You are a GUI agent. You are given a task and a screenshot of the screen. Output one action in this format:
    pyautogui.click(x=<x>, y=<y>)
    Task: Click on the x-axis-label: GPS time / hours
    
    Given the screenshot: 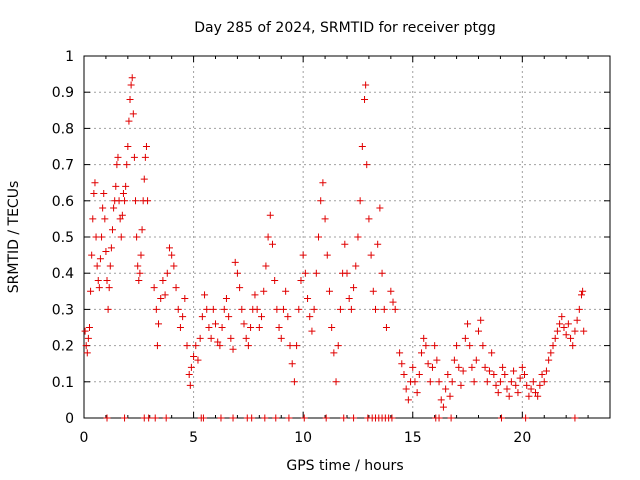 What is the action you would take?
    pyautogui.click(x=344, y=466)
    